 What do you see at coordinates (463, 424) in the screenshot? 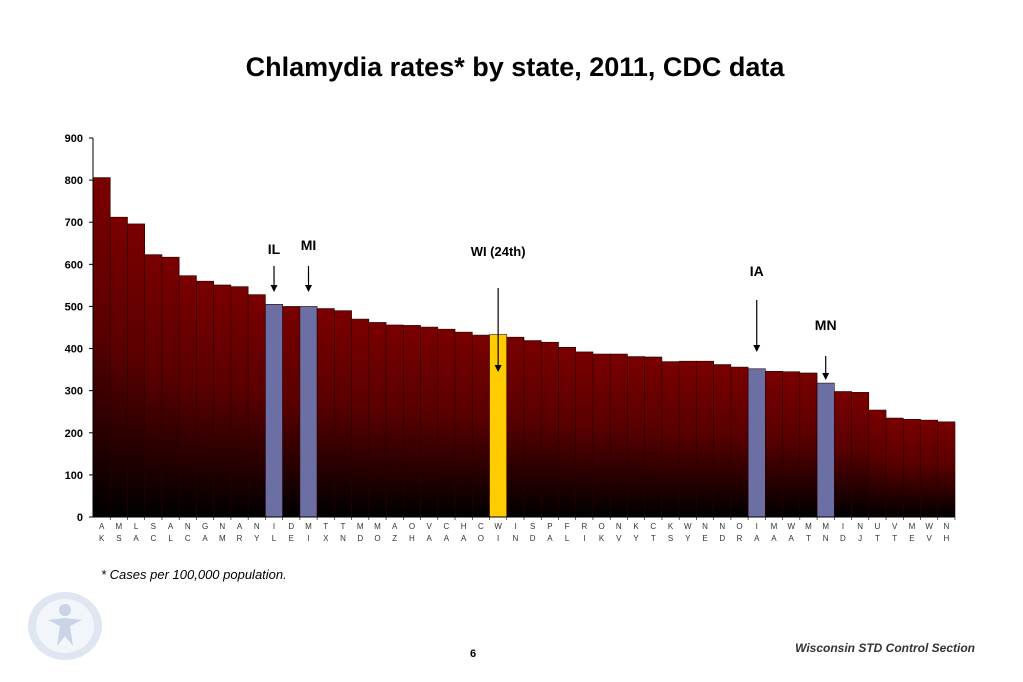
I see `bar-ha` at bounding box center [463, 424].